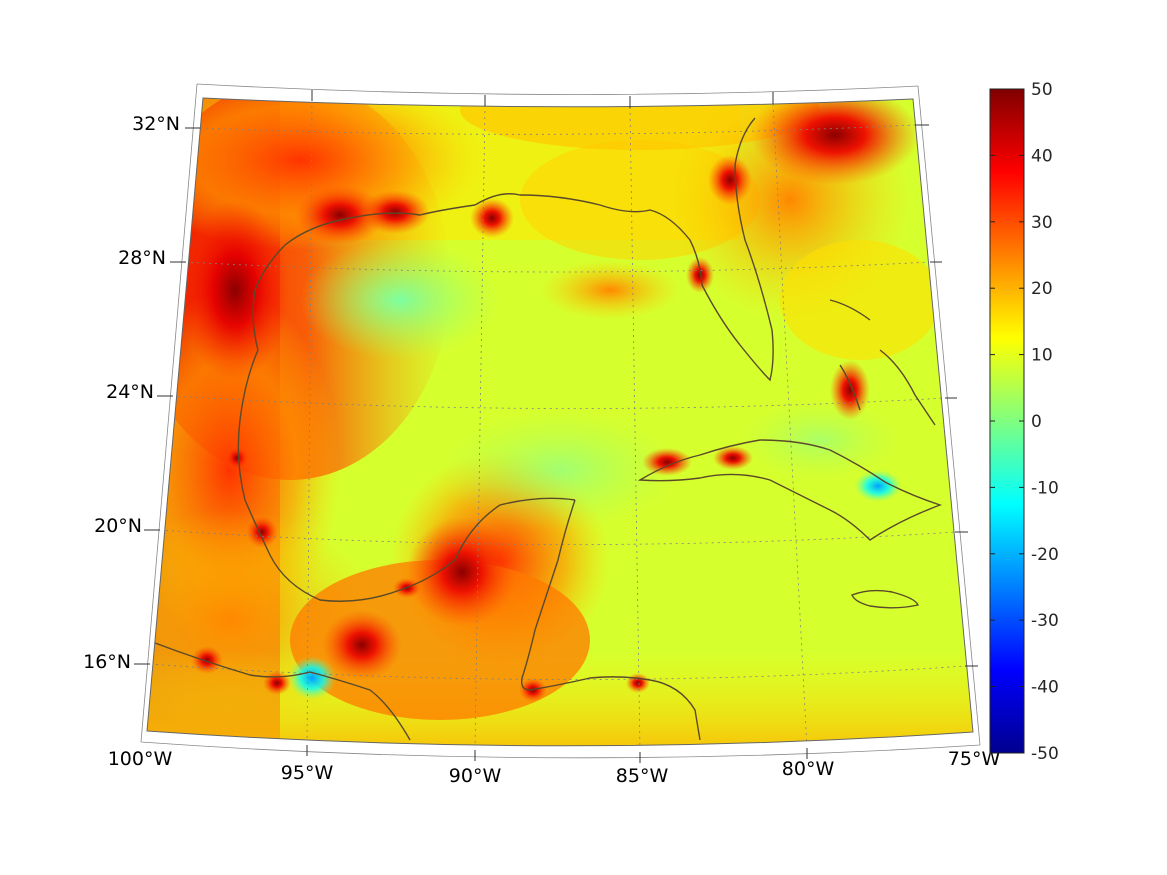 The height and width of the screenshot is (875, 1167). I want to click on colorbar-tick-label: -10, so click(1045, 488).